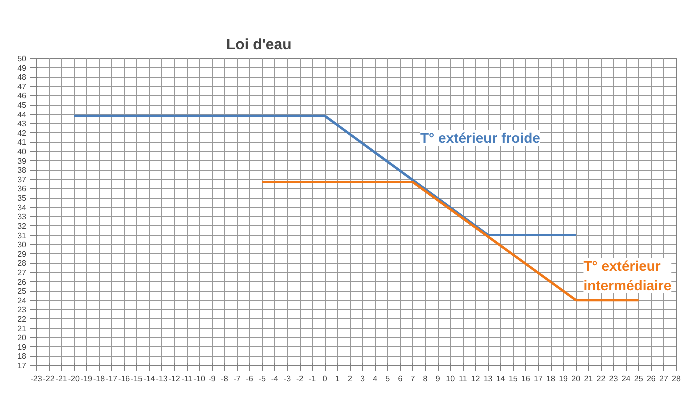 The image size is (696, 399). Describe the element at coordinates (451, 379) in the screenshot. I see `x-tick-label: 10` at that location.